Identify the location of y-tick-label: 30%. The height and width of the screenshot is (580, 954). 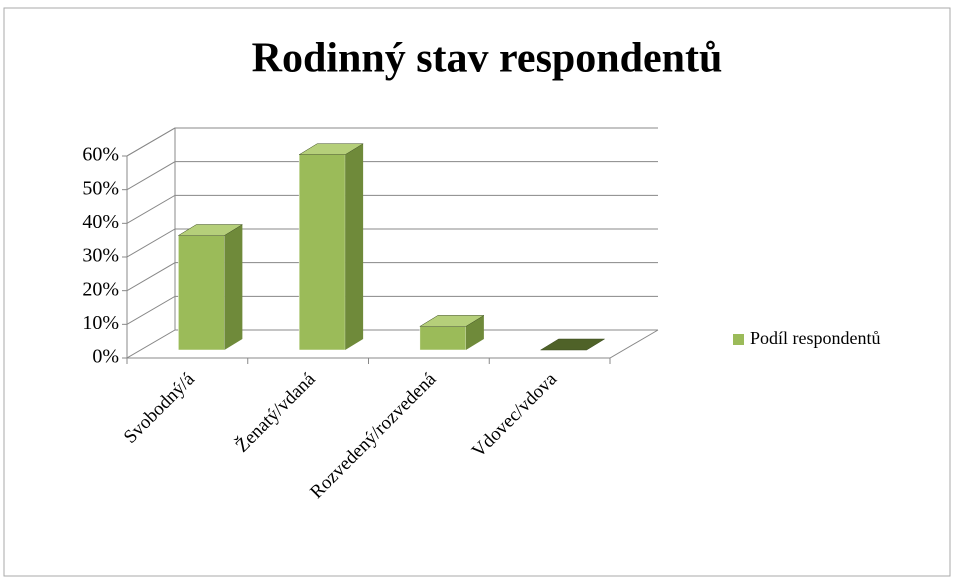
(100, 256).